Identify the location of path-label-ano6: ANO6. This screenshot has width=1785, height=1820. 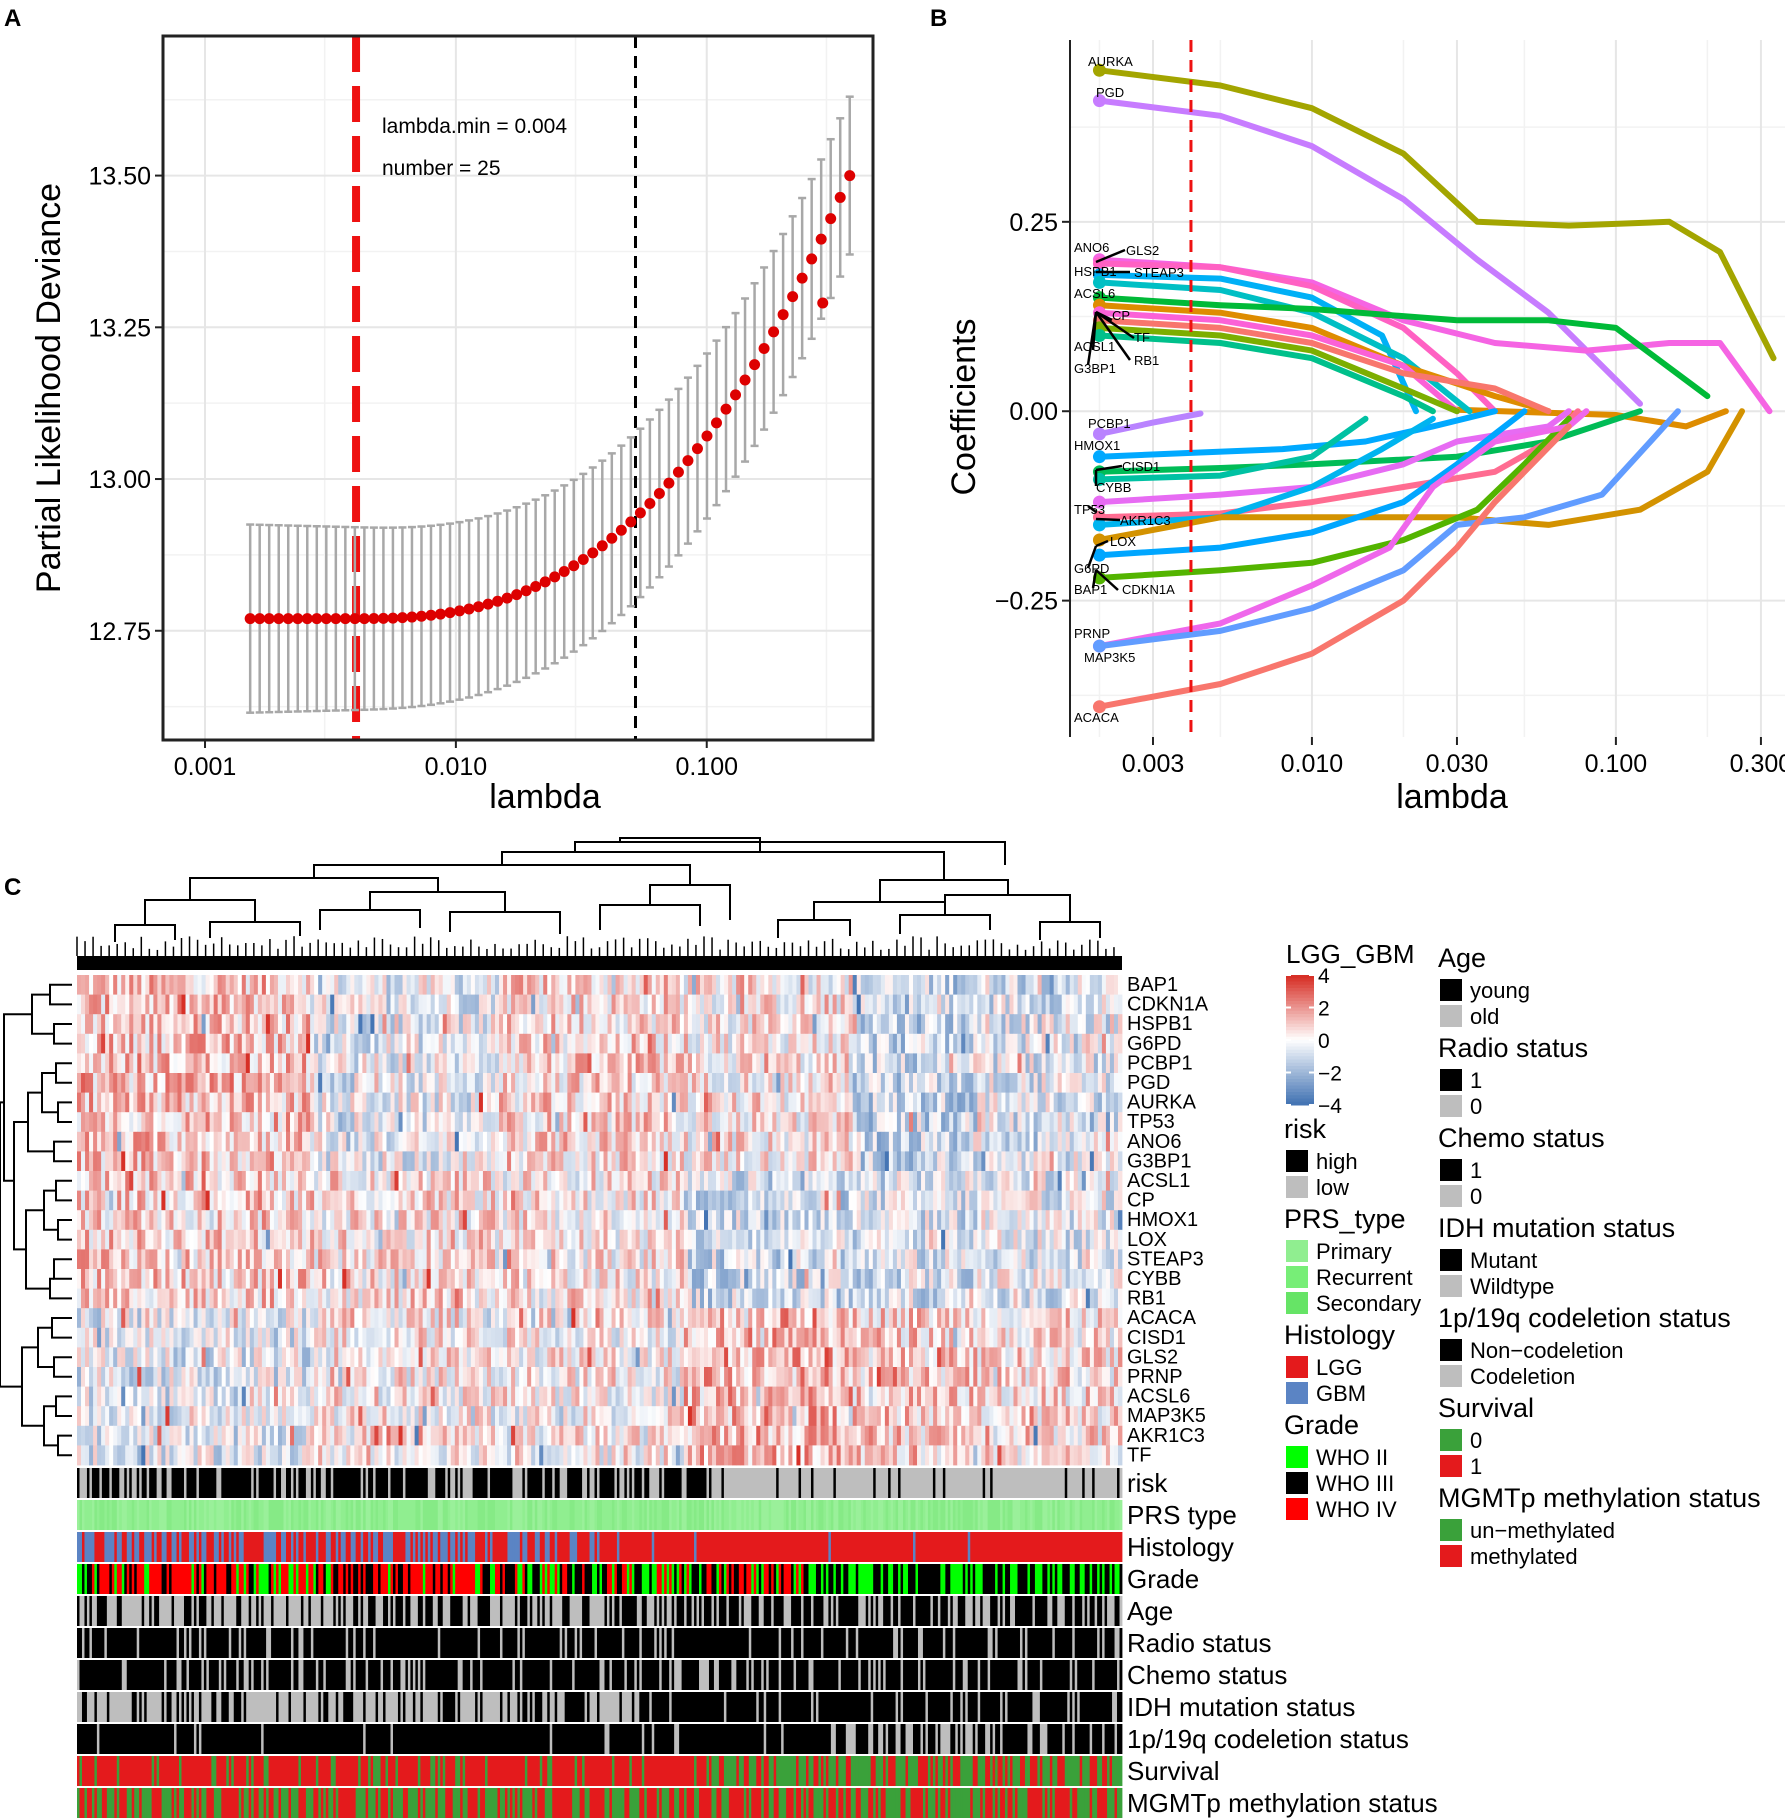
(1091, 247).